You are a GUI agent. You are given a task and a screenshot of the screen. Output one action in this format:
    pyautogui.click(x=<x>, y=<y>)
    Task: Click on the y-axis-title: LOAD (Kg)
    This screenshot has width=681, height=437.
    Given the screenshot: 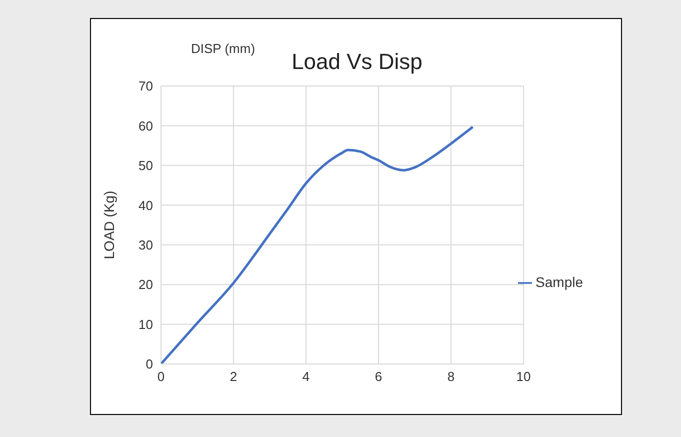 What is the action you would take?
    pyautogui.click(x=108, y=225)
    